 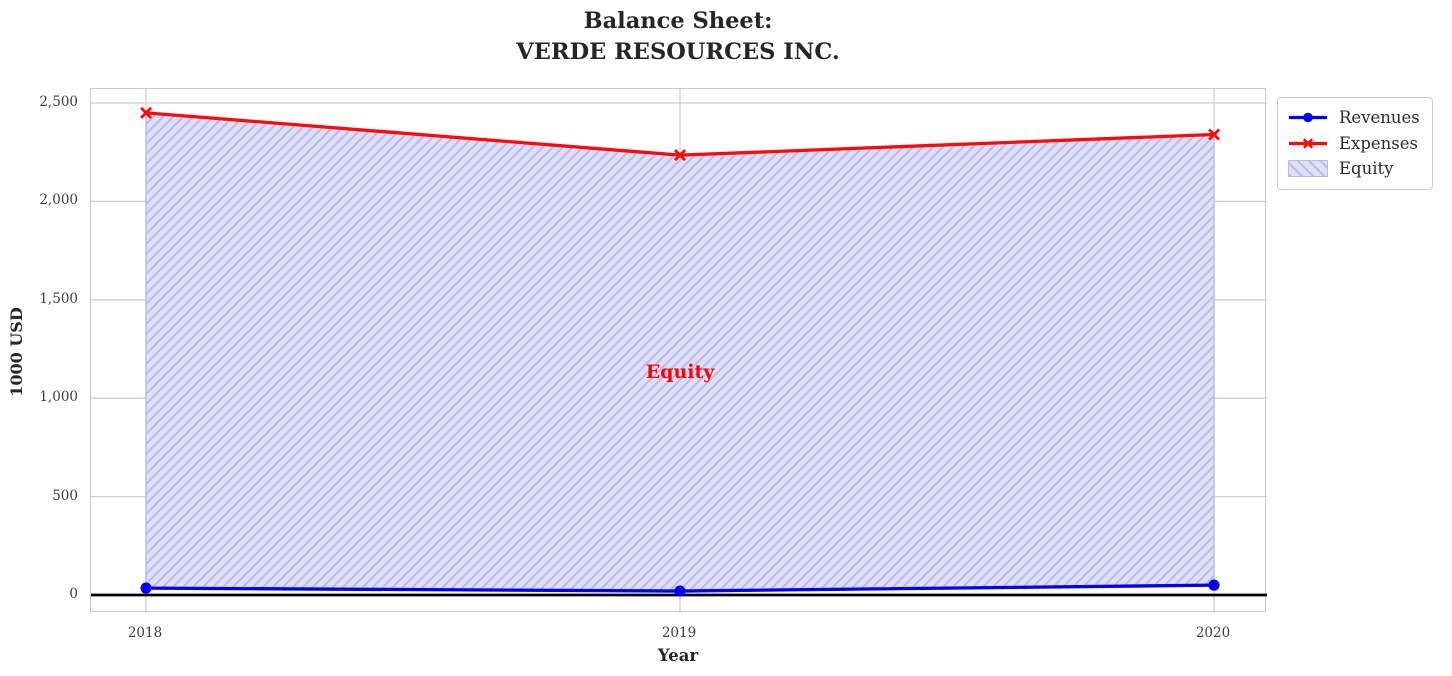 I want to click on legend-label-equity: Equity, so click(x=1366, y=169).